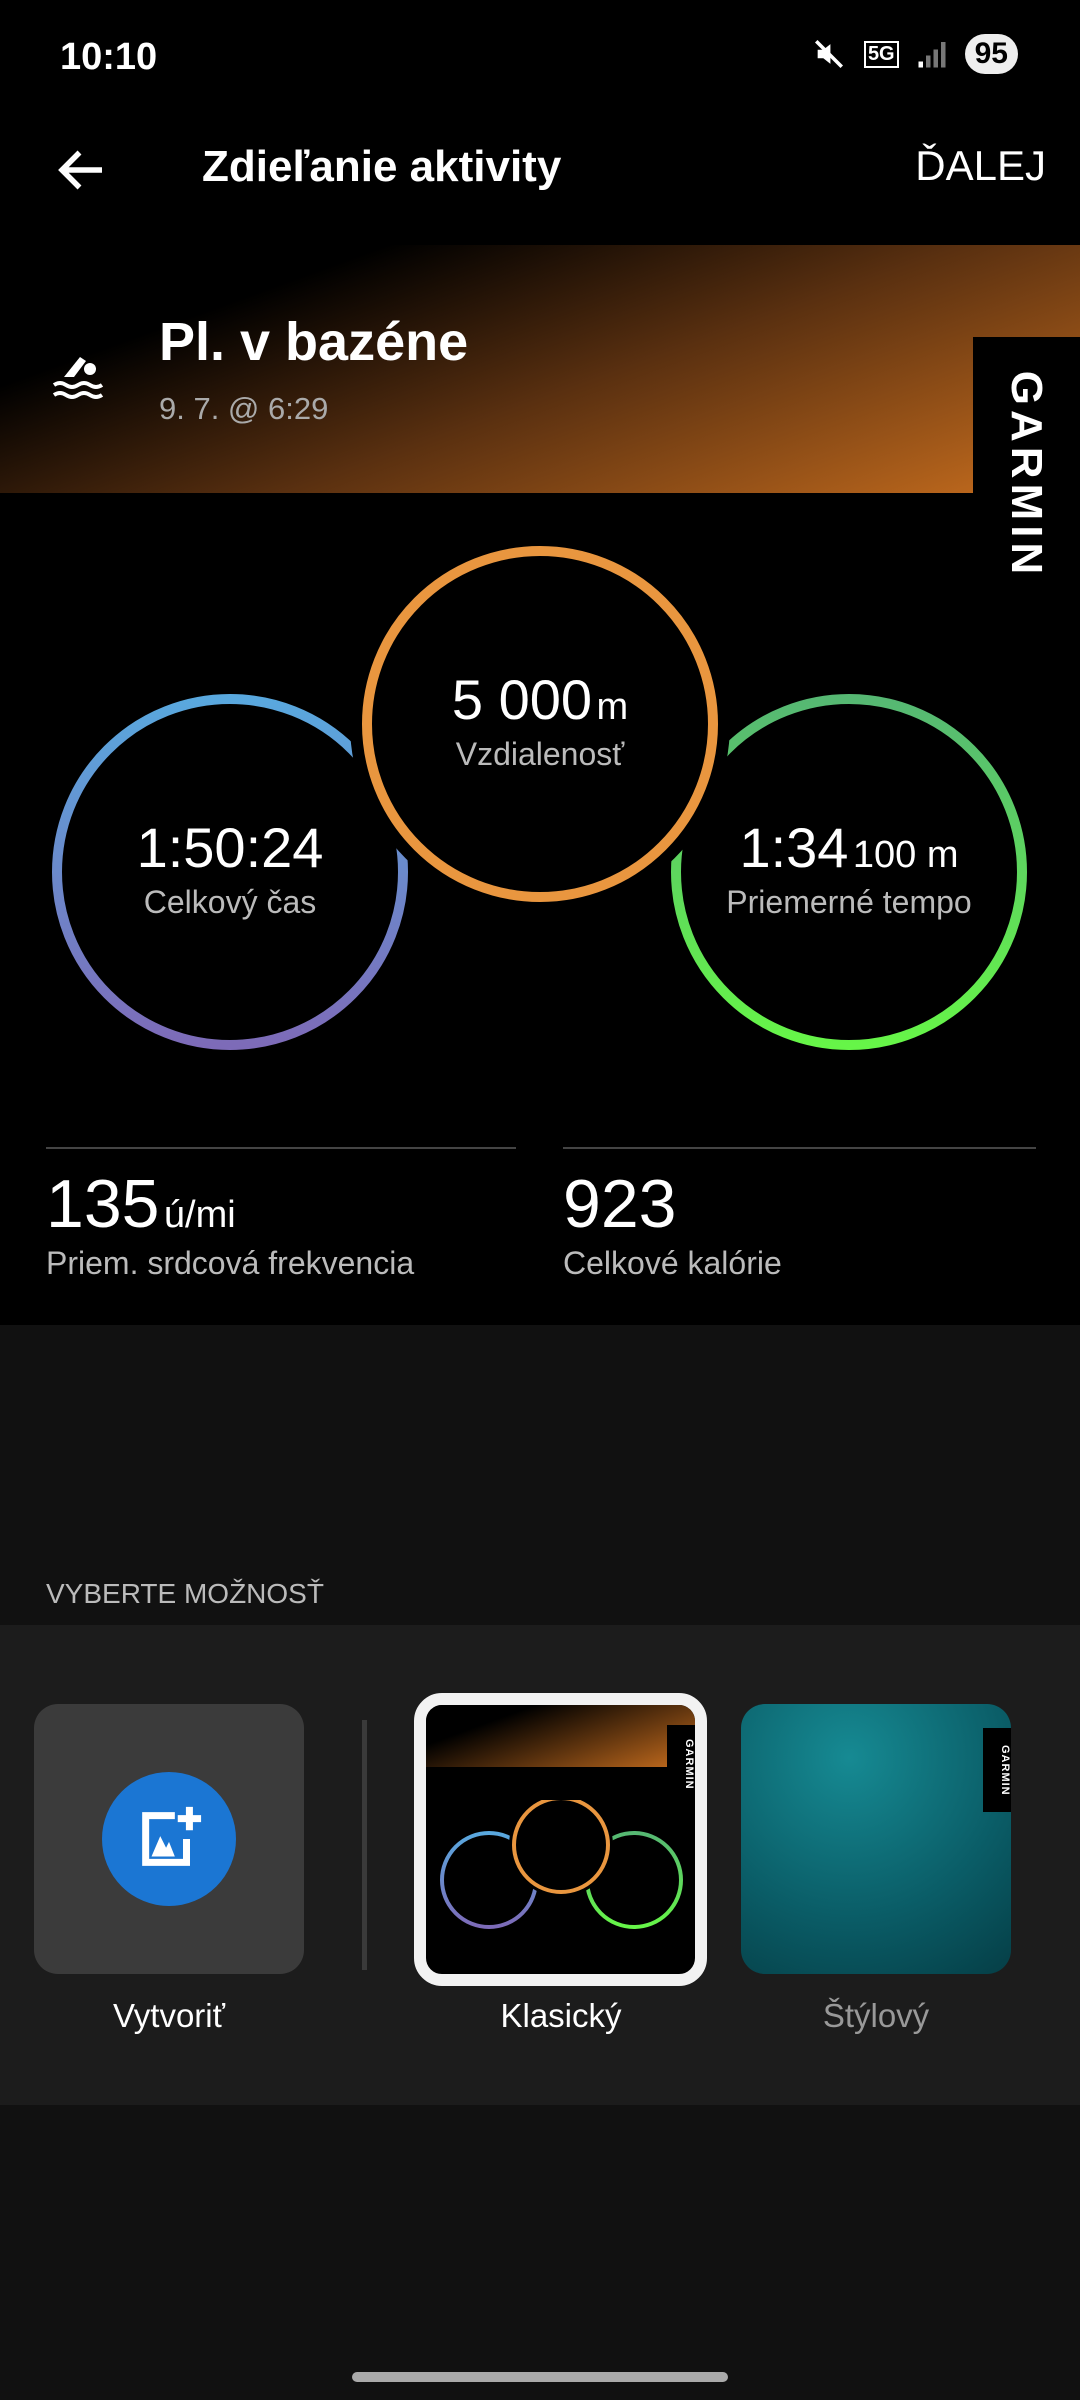 This screenshot has width=1080, height=2400. What do you see at coordinates (230, 868) in the screenshot?
I see `metric-total-time: 1:50:24 Celkový čas` at bounding box center [230, 868].